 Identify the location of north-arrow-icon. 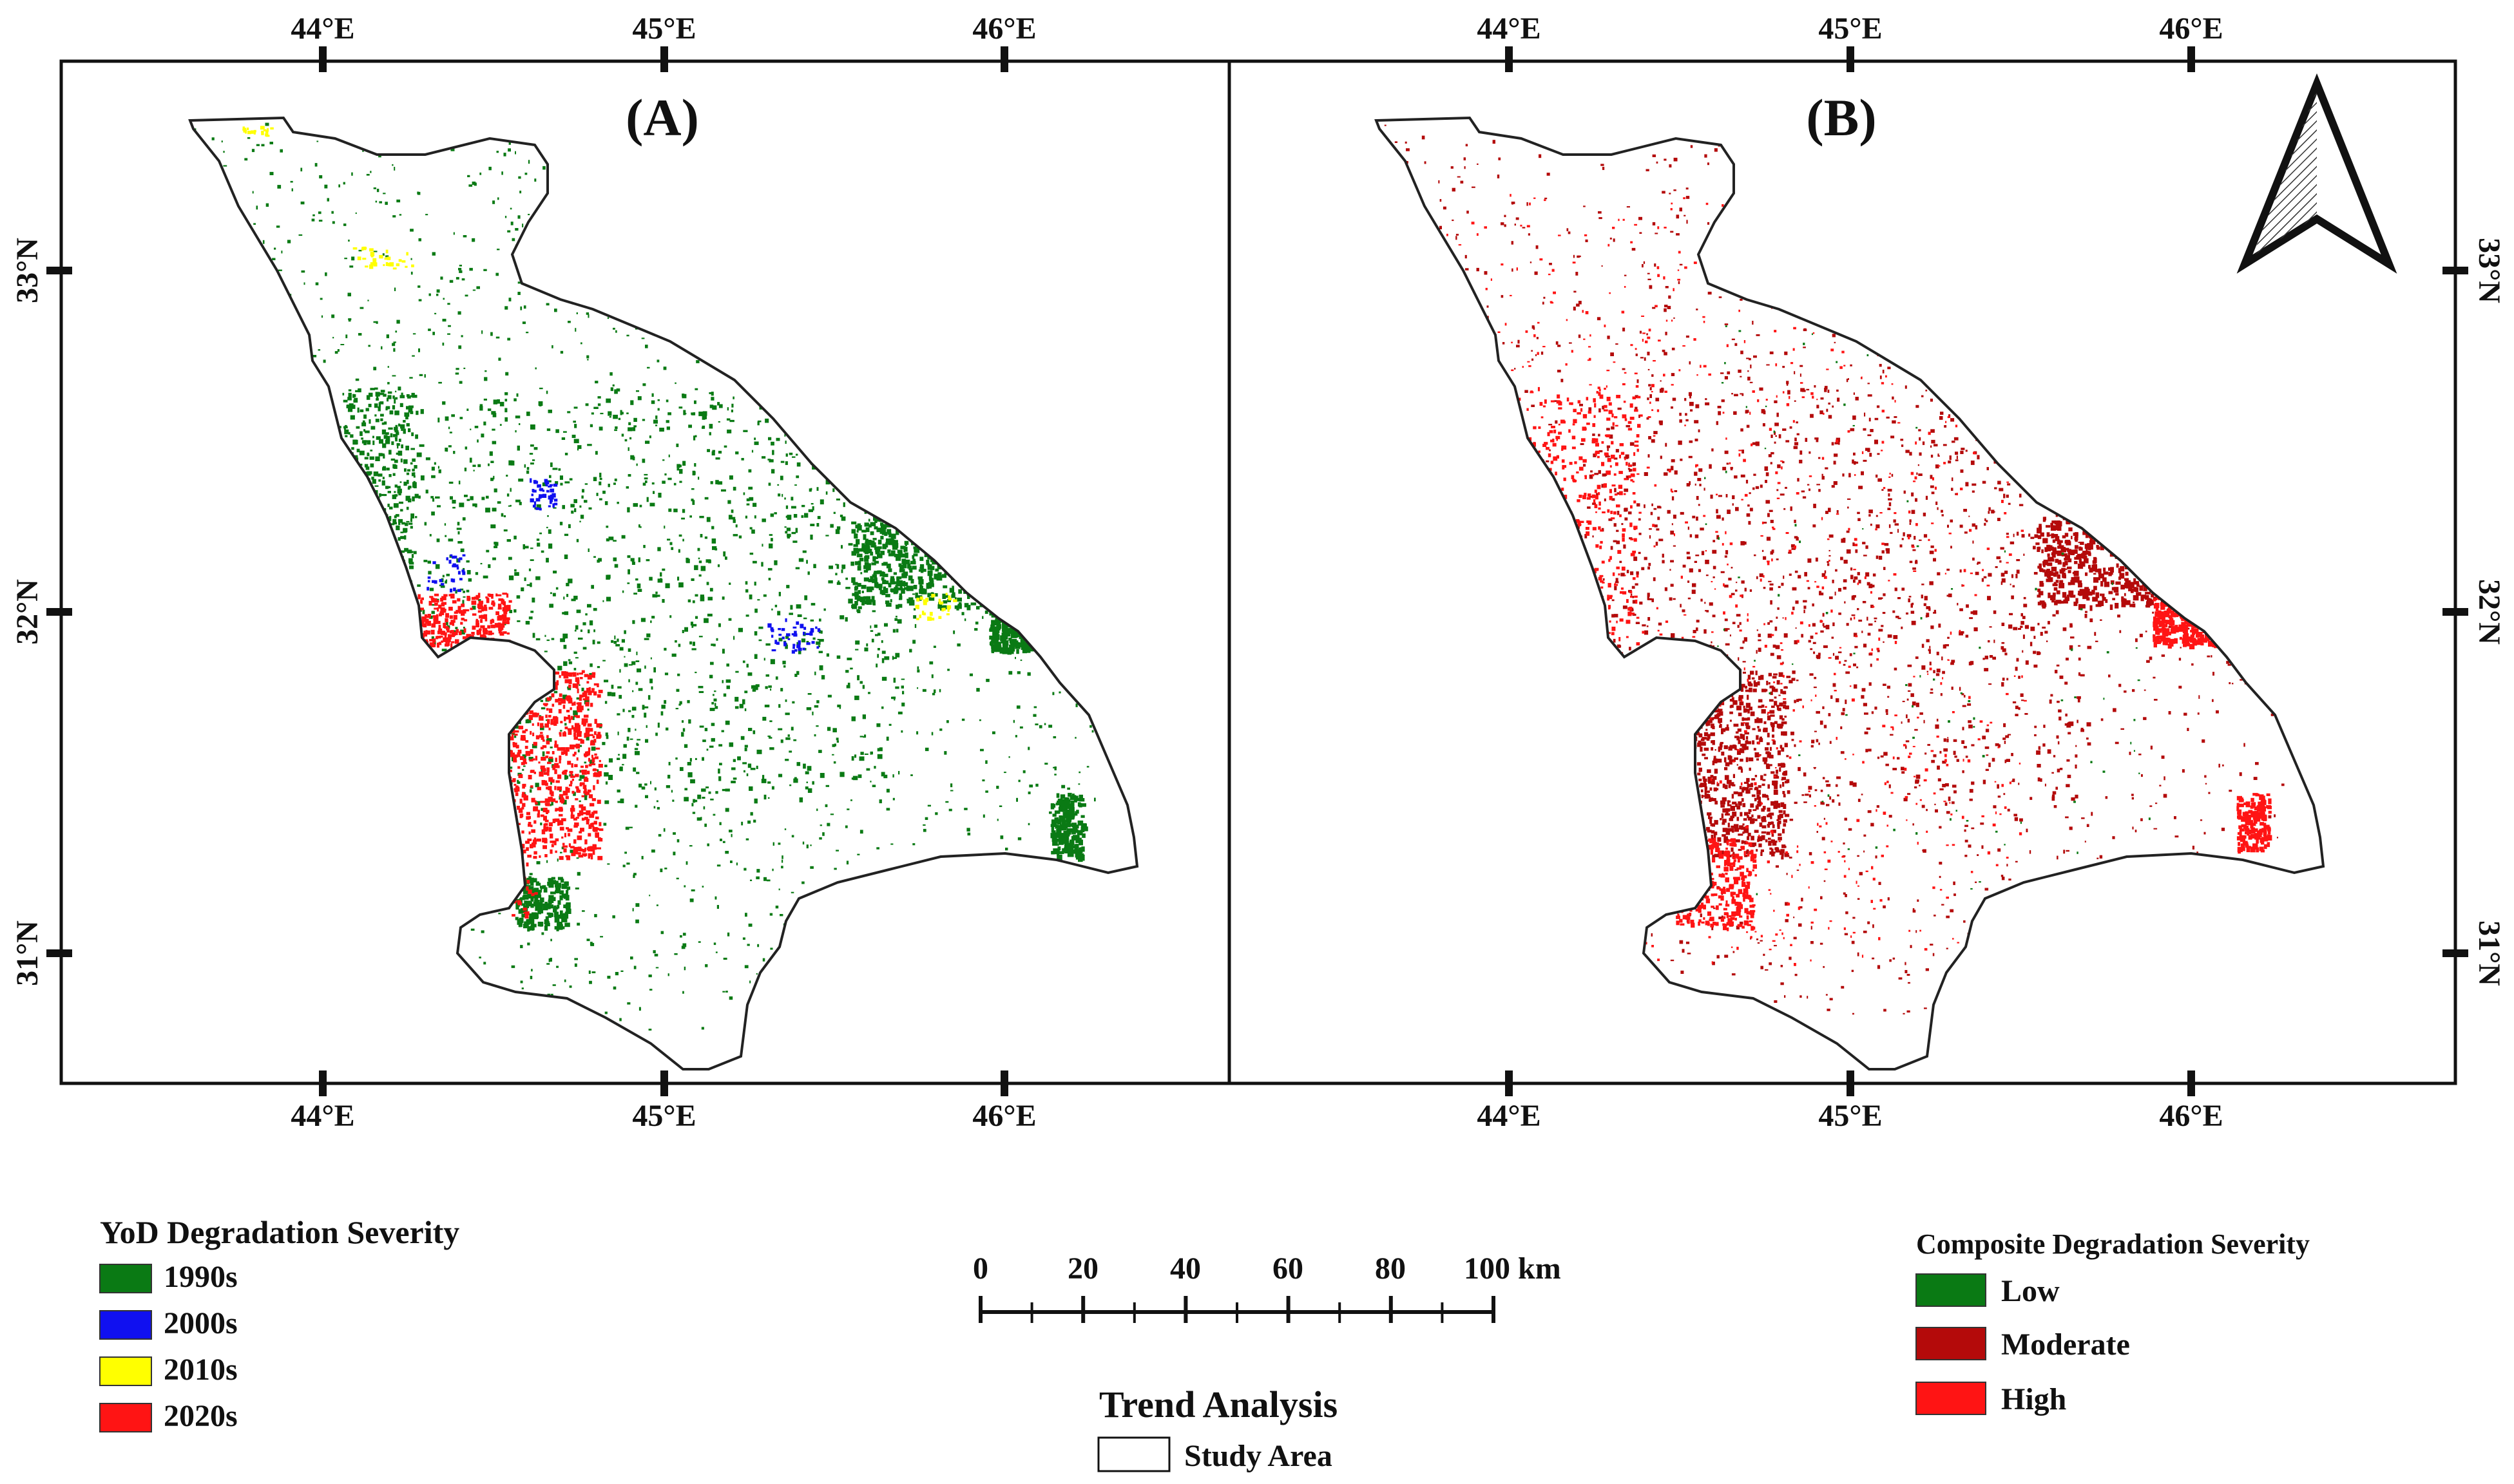
(2316, 173).